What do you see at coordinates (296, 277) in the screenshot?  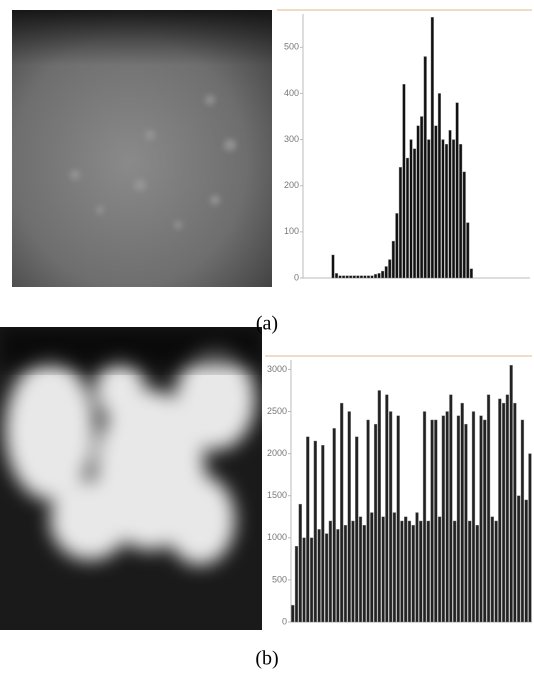 I see `y-tick-label: 0` at bounding box center [296, 277].